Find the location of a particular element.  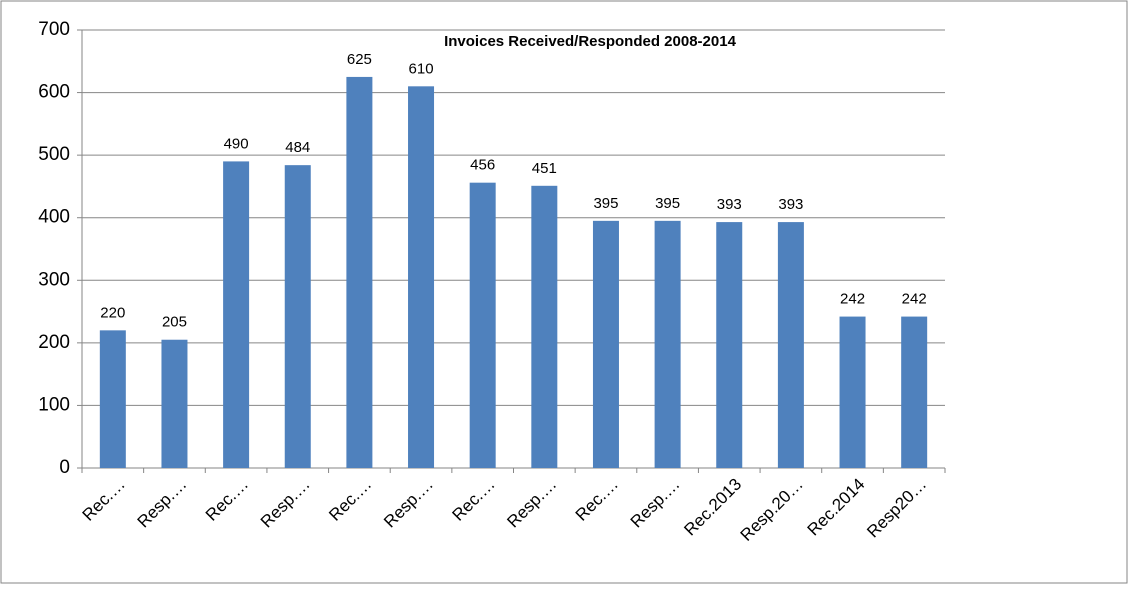

y-tick-label: 500 is located at coordinates (54, 154).